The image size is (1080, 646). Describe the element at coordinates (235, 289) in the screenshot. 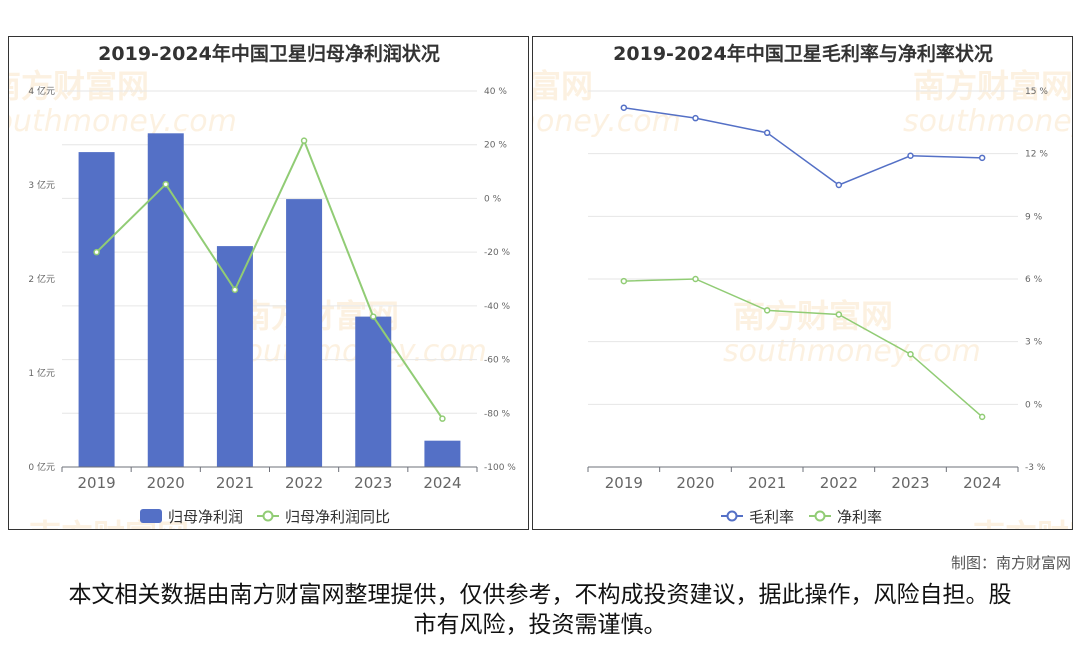

I see `point-yoy-2021` at that location.